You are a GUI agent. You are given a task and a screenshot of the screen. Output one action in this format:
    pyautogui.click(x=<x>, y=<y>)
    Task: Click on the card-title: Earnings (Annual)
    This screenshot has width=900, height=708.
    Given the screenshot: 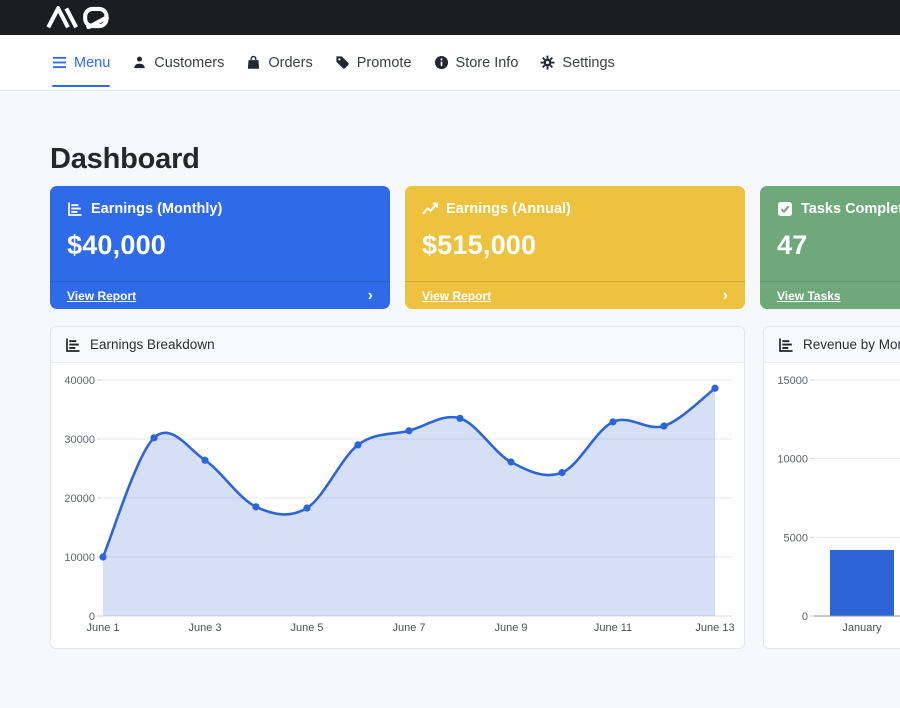 What is the action you would take?
    pyautogui.click(x=508, y=209)
    